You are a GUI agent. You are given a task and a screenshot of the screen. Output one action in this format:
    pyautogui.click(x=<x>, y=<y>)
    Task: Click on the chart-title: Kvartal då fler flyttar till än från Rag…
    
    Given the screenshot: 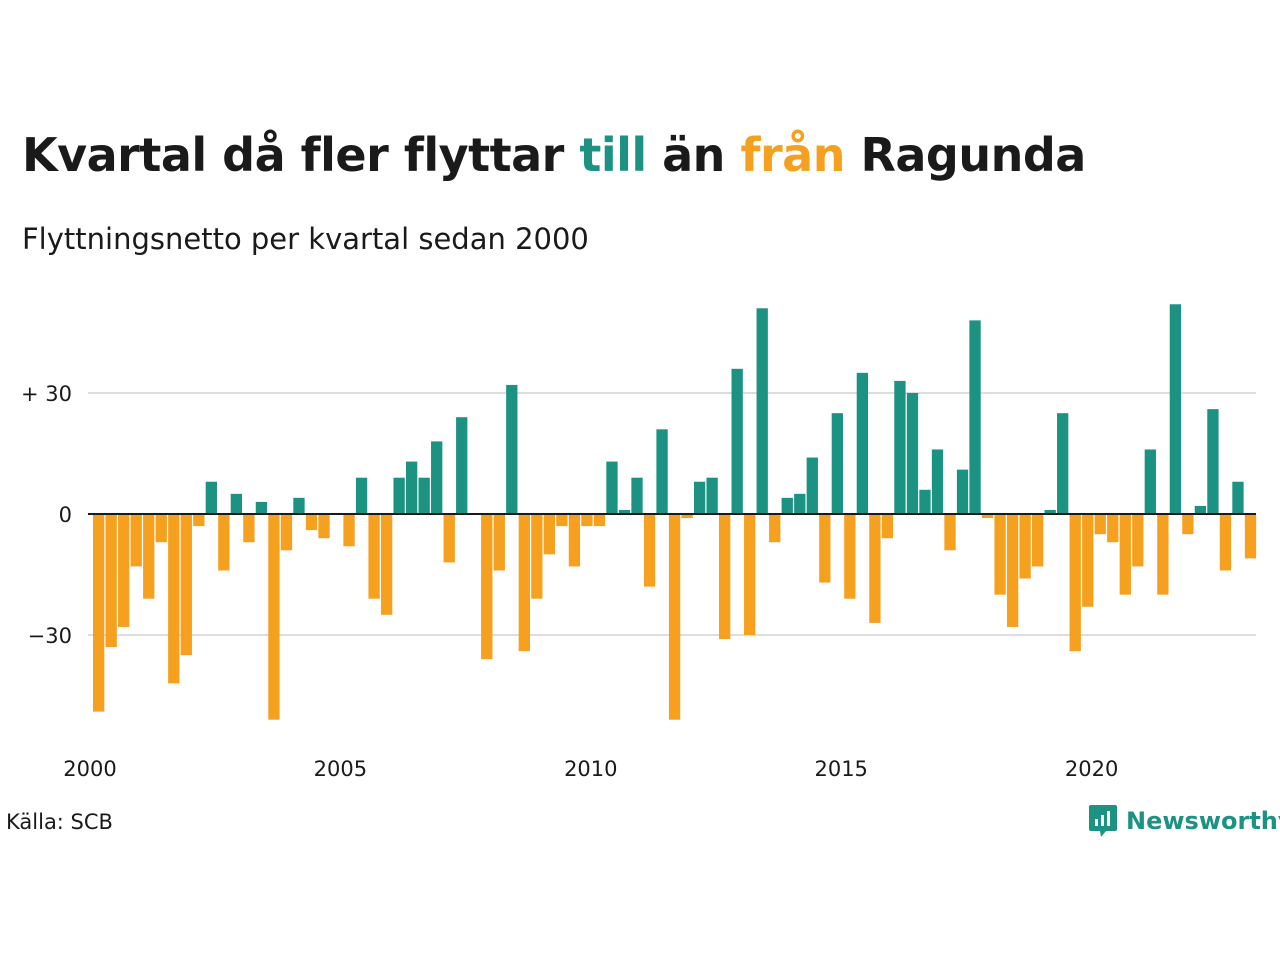 What is the action you would take?
    pyautogui.click(x=554, y=155)
    